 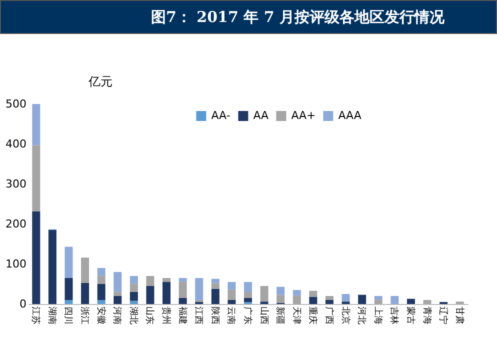 I want to click on x-tick-label: 河北, so click(x=362, y=315).